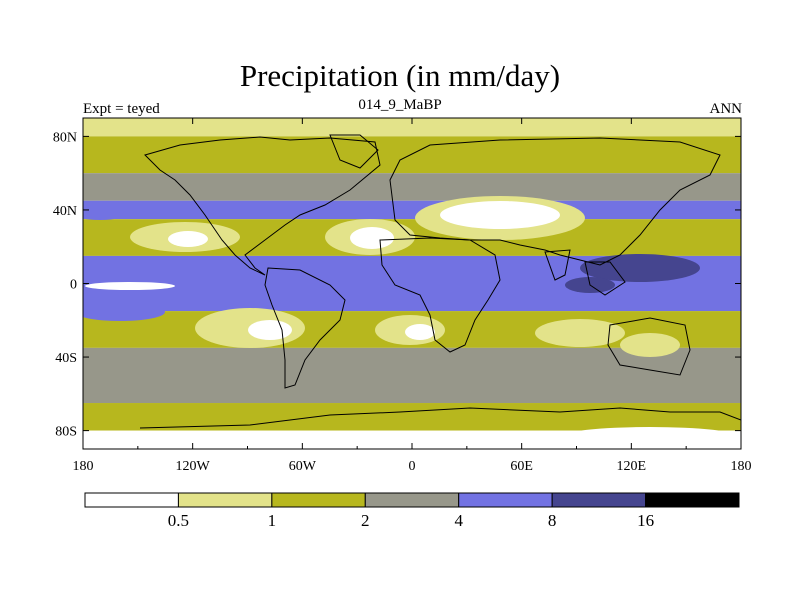 This screenshot has width=800, height=600. I want to click on y-tick-label: 80N, so click(65, 137).